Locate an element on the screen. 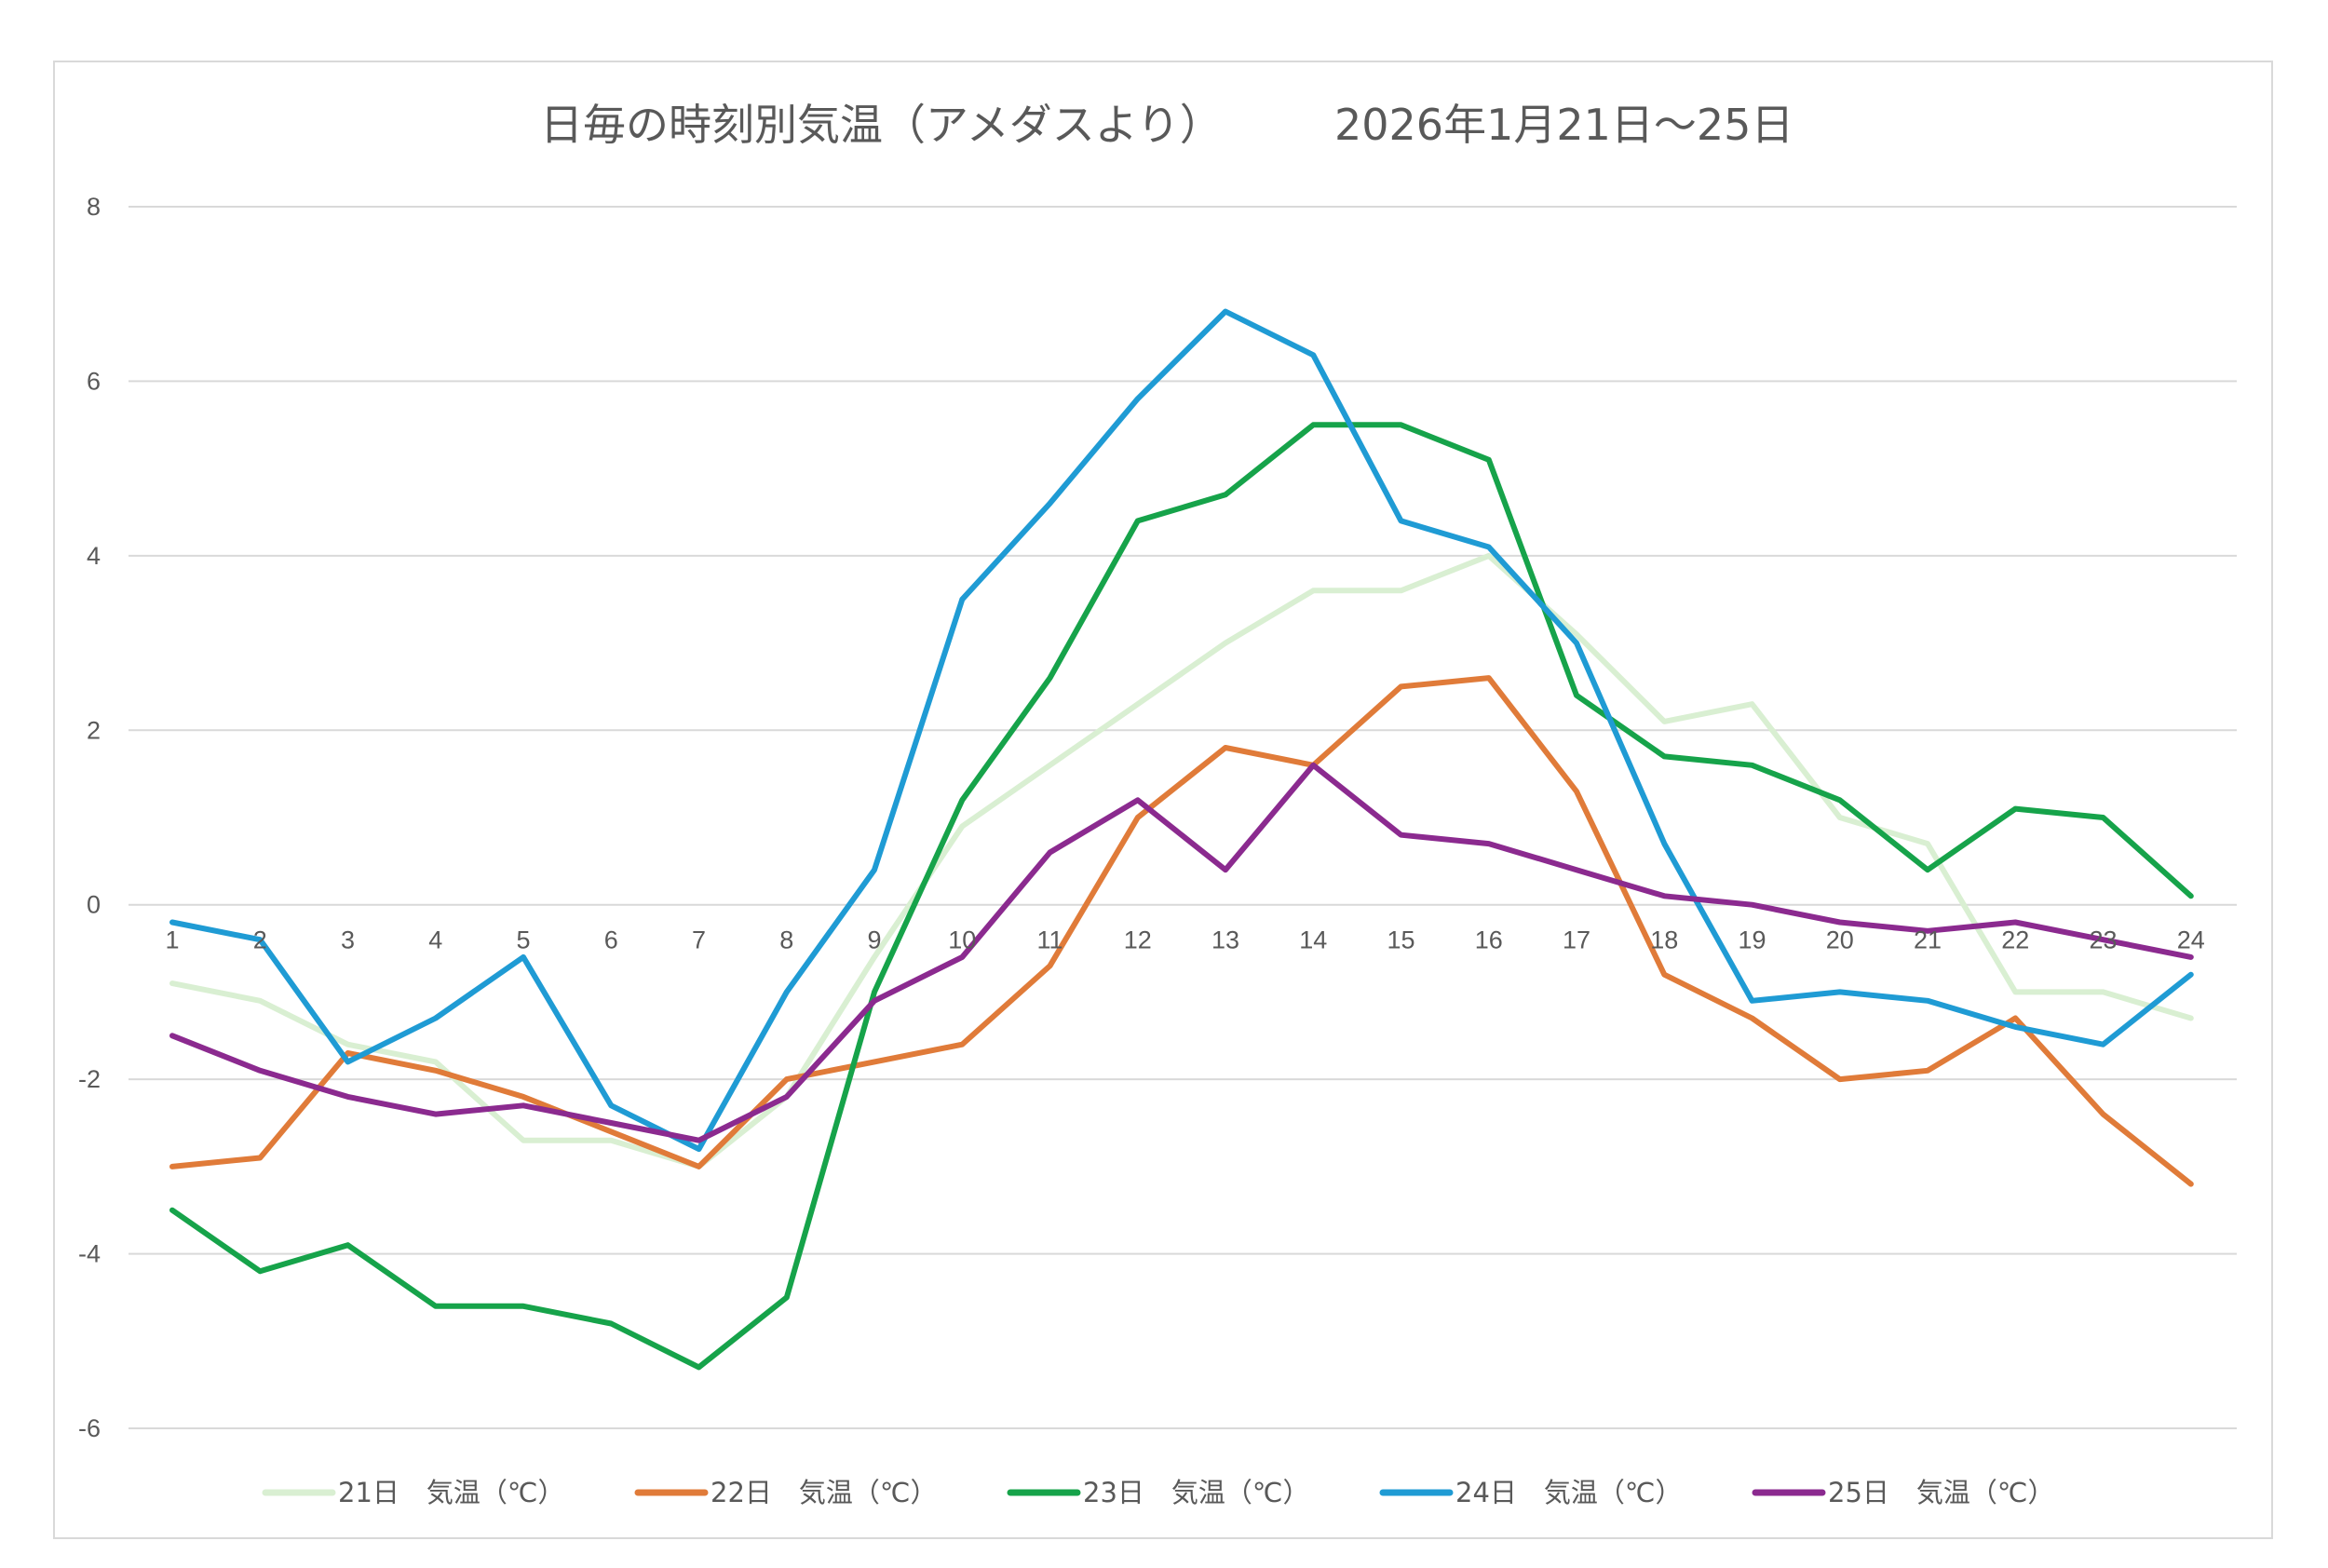 Image resolution: width=2328 pixels, height=1568 pixels. legend-label-2: 22日 気温（℃） is located at coordinates (824, 1492).